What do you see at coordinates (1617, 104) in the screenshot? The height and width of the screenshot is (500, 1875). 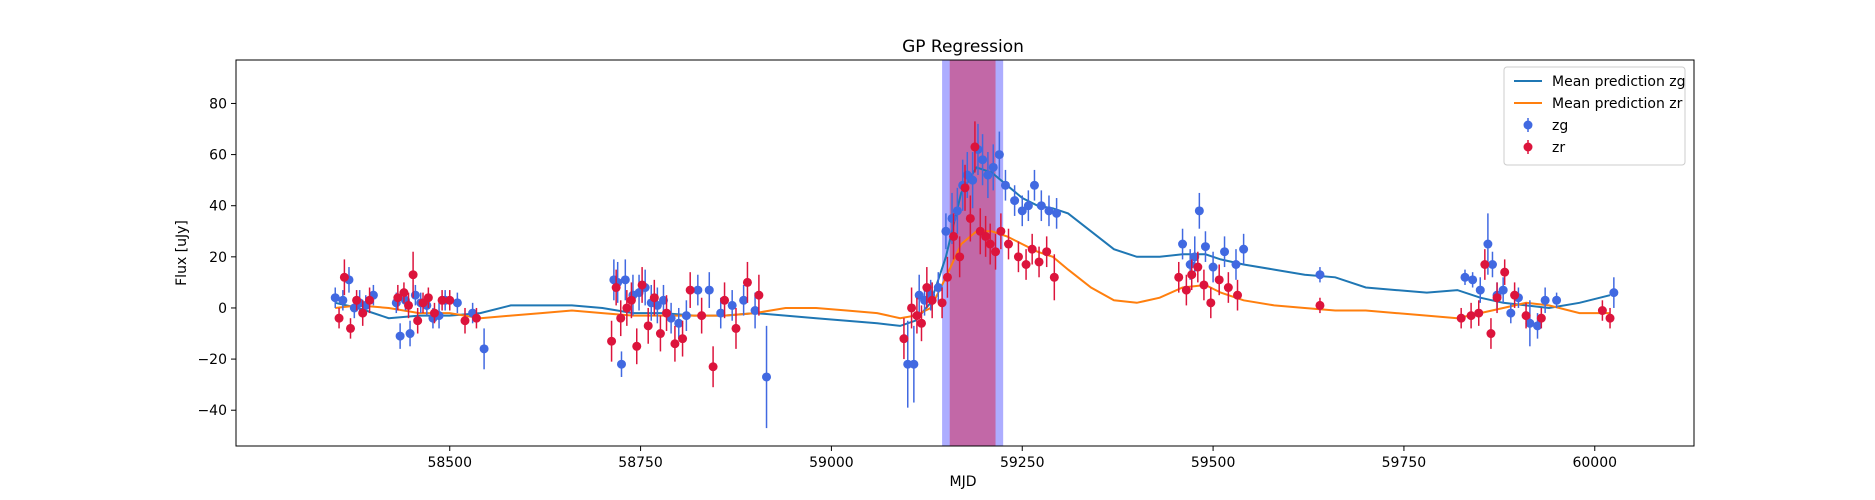 I see `legend-label: Mean prediction zr` at bounding box center [1617, 104].